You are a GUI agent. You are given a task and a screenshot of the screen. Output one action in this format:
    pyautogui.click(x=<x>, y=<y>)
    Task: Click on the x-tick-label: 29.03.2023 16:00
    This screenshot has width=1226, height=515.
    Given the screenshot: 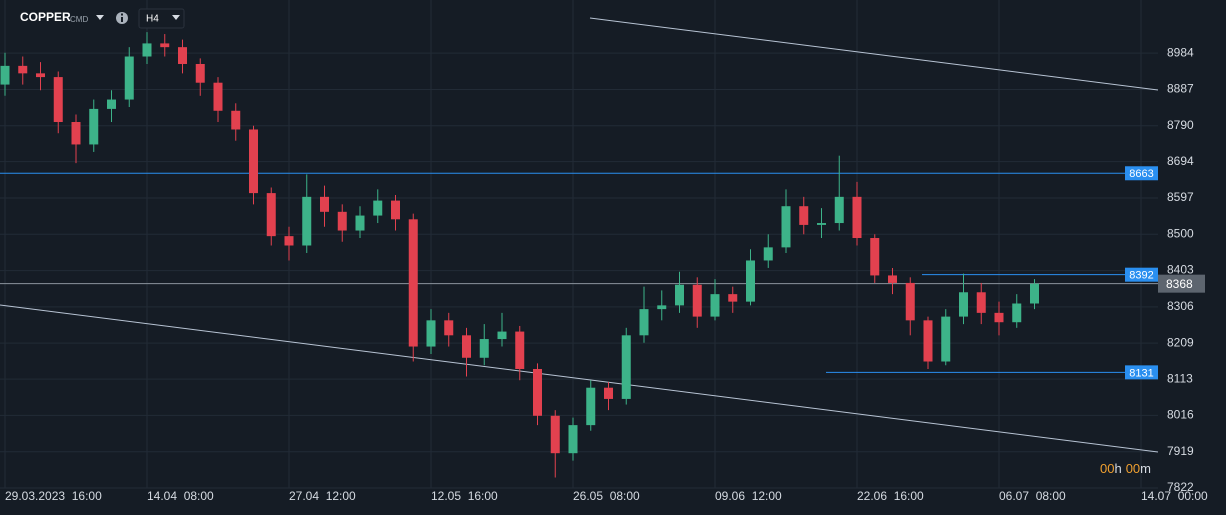 What is the action you would take?
    pyautogui.click(x=53, y=496)
    